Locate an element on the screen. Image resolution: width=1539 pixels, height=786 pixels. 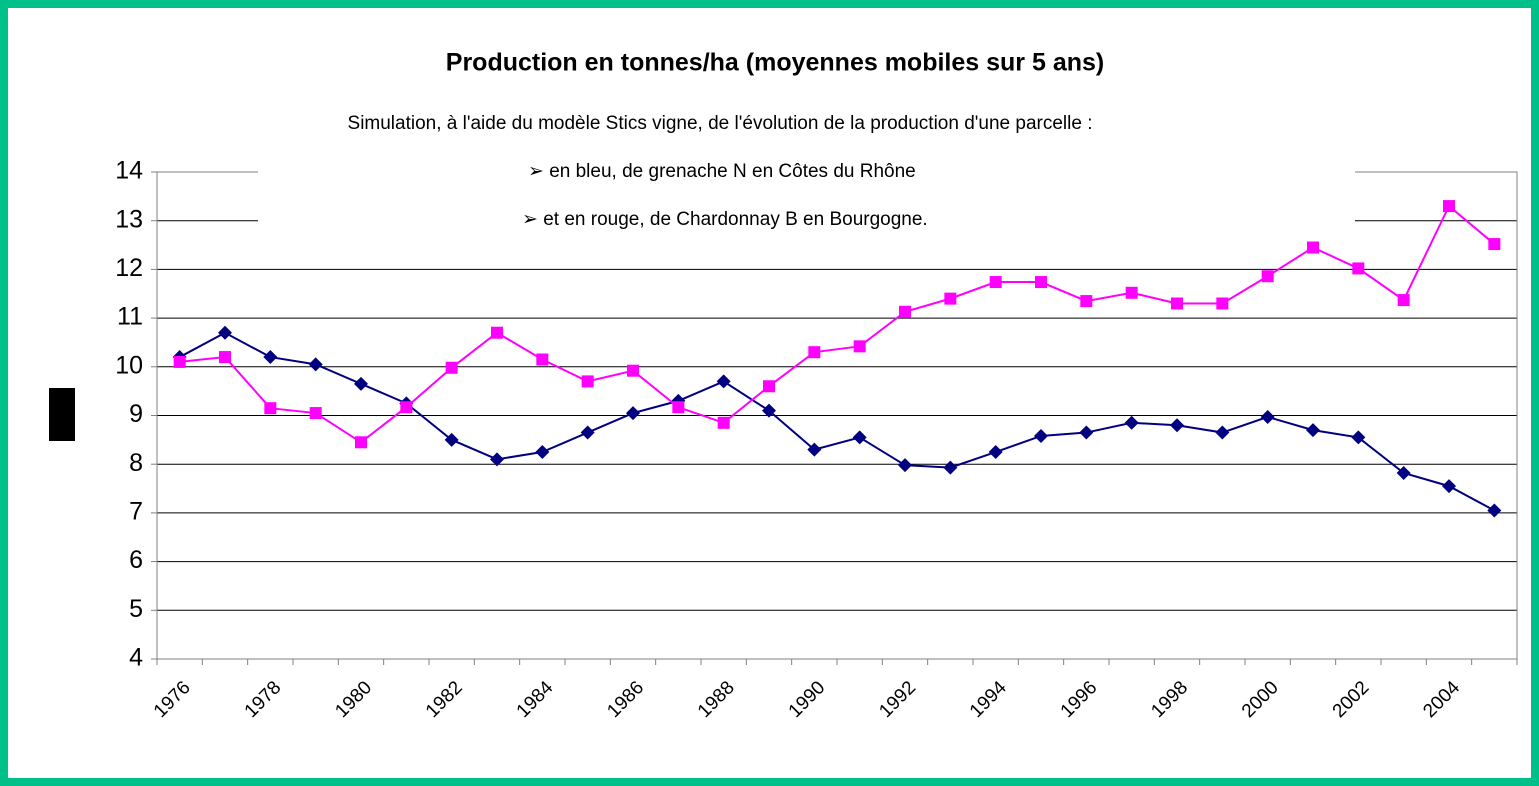
y-axis-label-box is located at coordinates (62, 414).